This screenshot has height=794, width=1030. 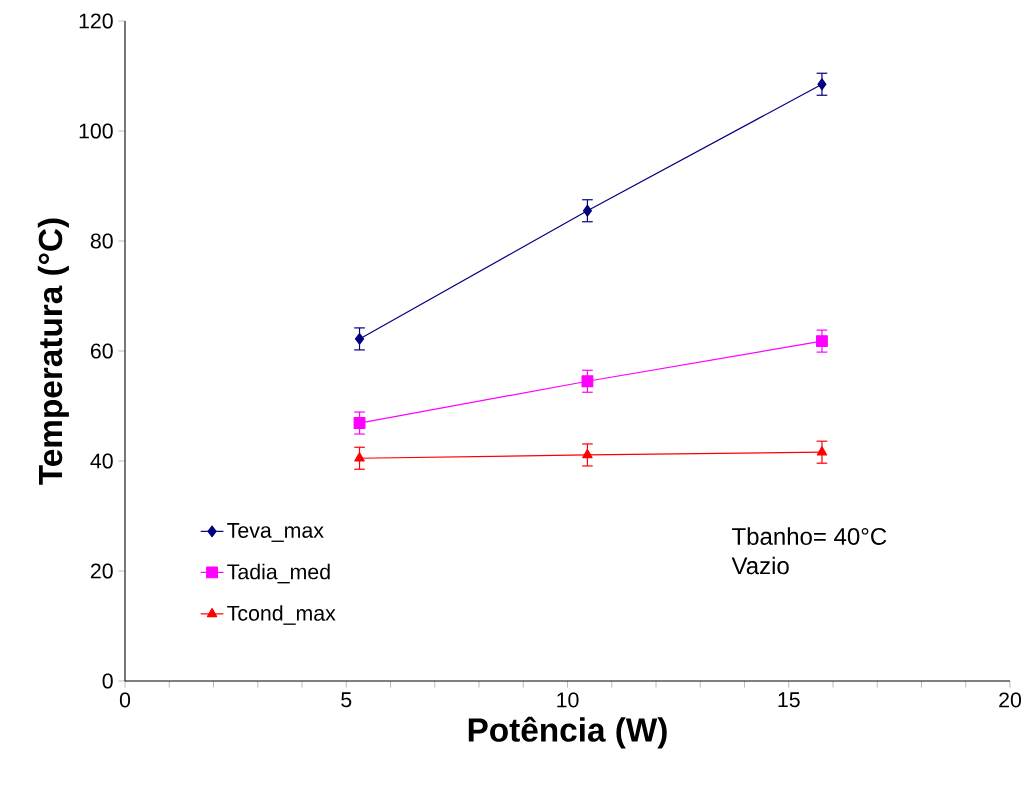 I want to click on legend-label: Tadia_med, so click(x=278, y=573).